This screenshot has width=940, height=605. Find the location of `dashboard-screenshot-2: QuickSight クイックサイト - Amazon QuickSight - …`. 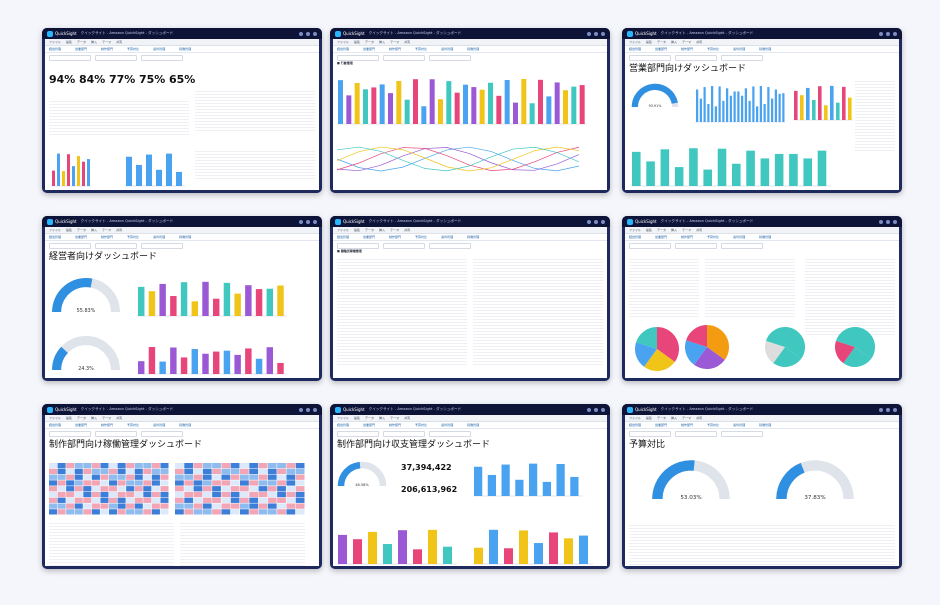

dashboard-screenshot-2: QuickSight クイックサイト - Amazon QuickSight - … is located at coordinates (470, 110).